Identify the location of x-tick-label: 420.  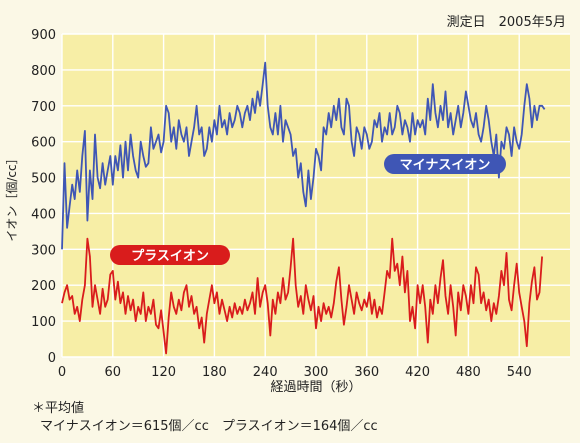
(417, 372).